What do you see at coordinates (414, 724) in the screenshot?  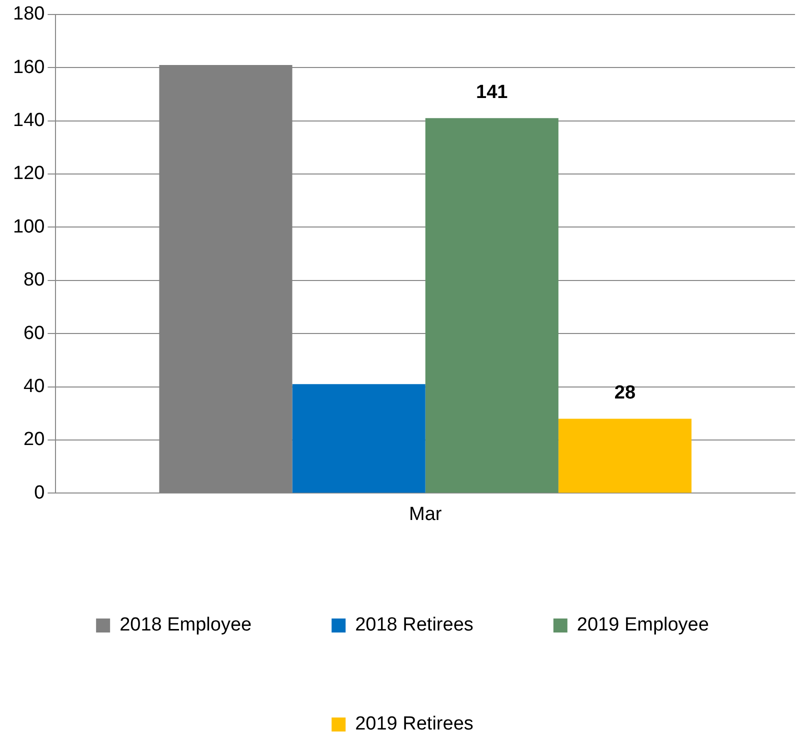 I see `legend-label: 2019 Retirees` at bounding box center [414, 724].